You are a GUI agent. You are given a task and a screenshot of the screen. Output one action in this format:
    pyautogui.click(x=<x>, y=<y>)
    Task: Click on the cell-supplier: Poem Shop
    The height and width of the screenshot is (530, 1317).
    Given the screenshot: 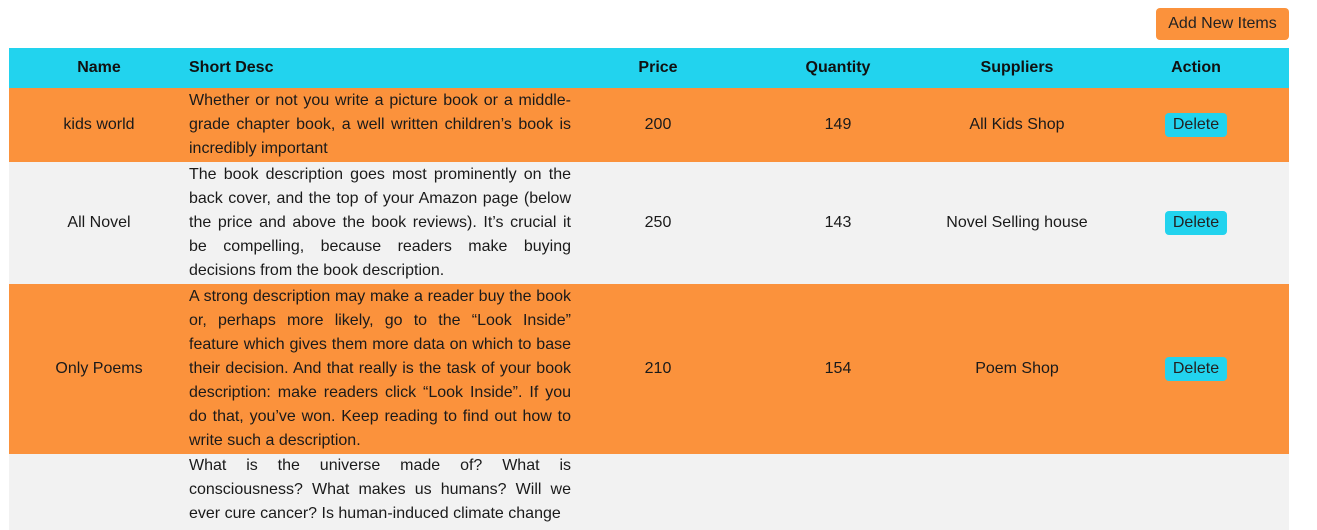 What is the action you would take?
    pyautogui.click(x=1017, y=369)
    